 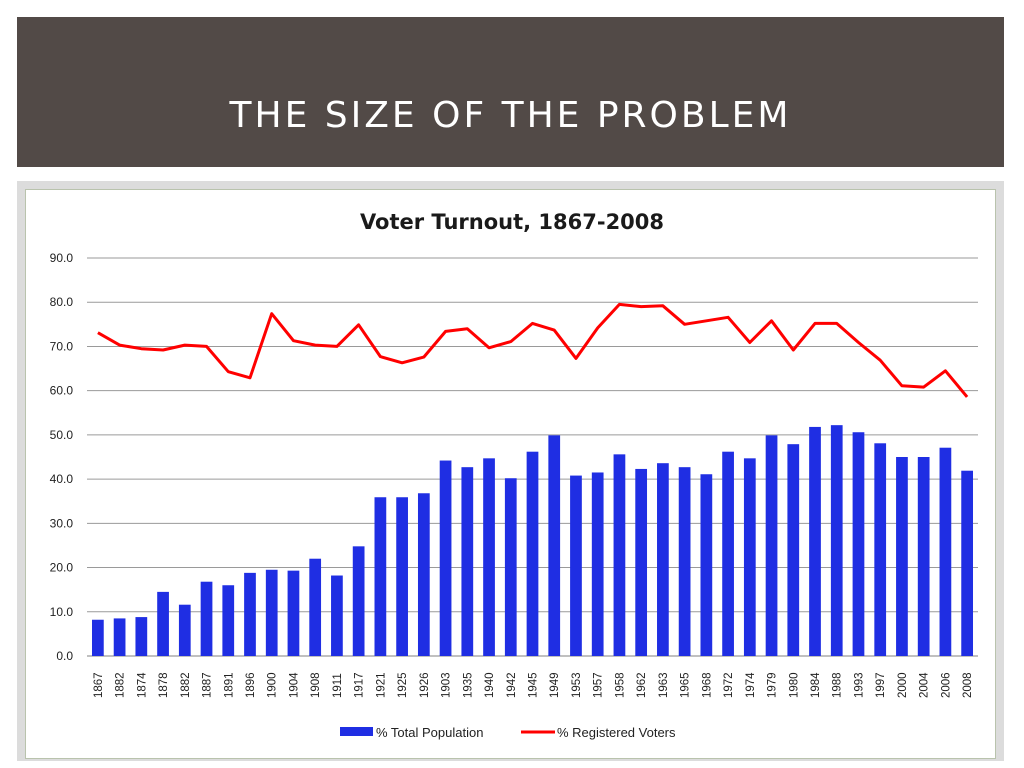 I want to click on x-tick-label: 1980, so click(x=794, y=685).